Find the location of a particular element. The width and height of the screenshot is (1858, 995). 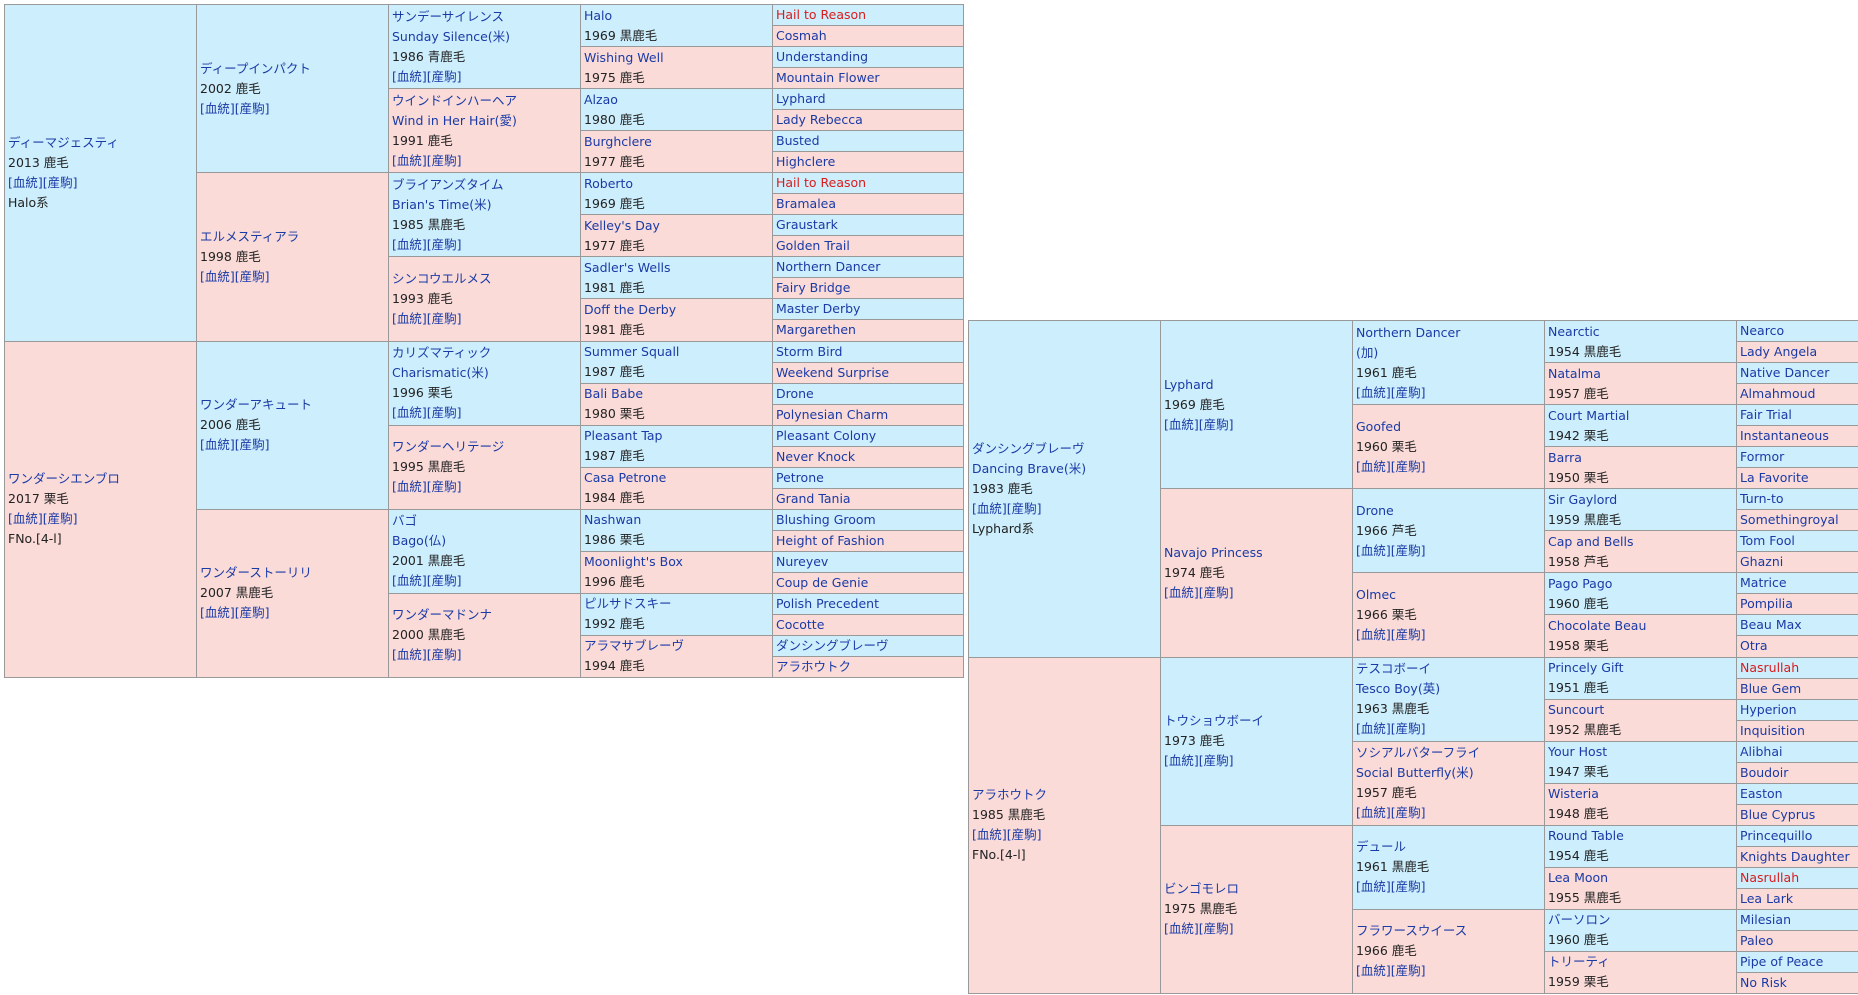

horse-name-link: Somethingroyal is located at coordinates (1789, 520).